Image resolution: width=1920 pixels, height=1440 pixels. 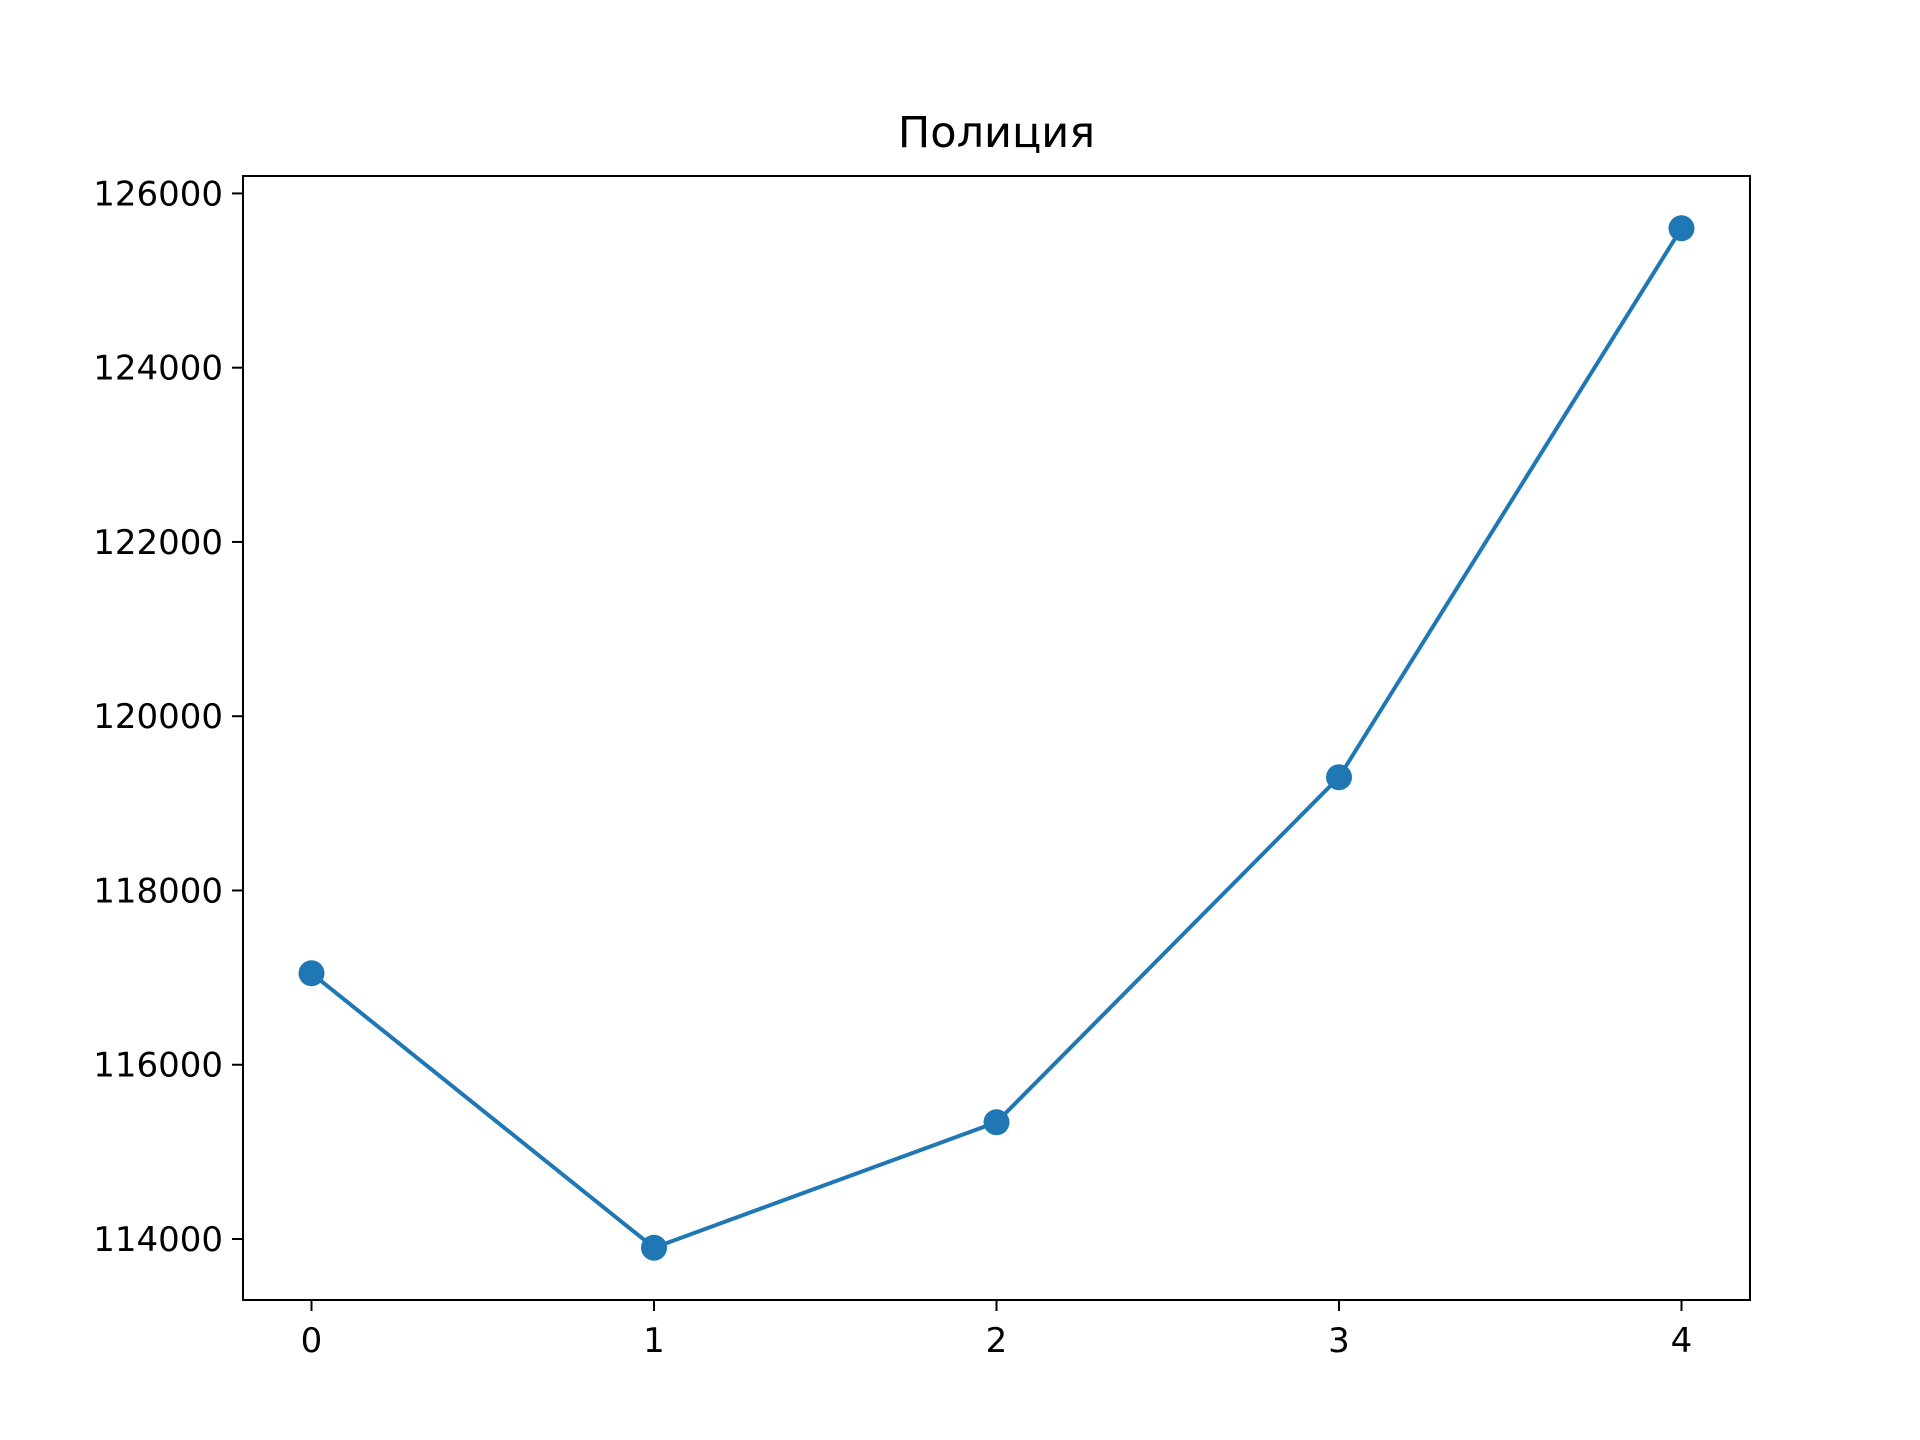 What do you see at coordinates (158, 543) in the screenshot?
I see `y-tick-label: 122000` at bounding box center [158, 543].